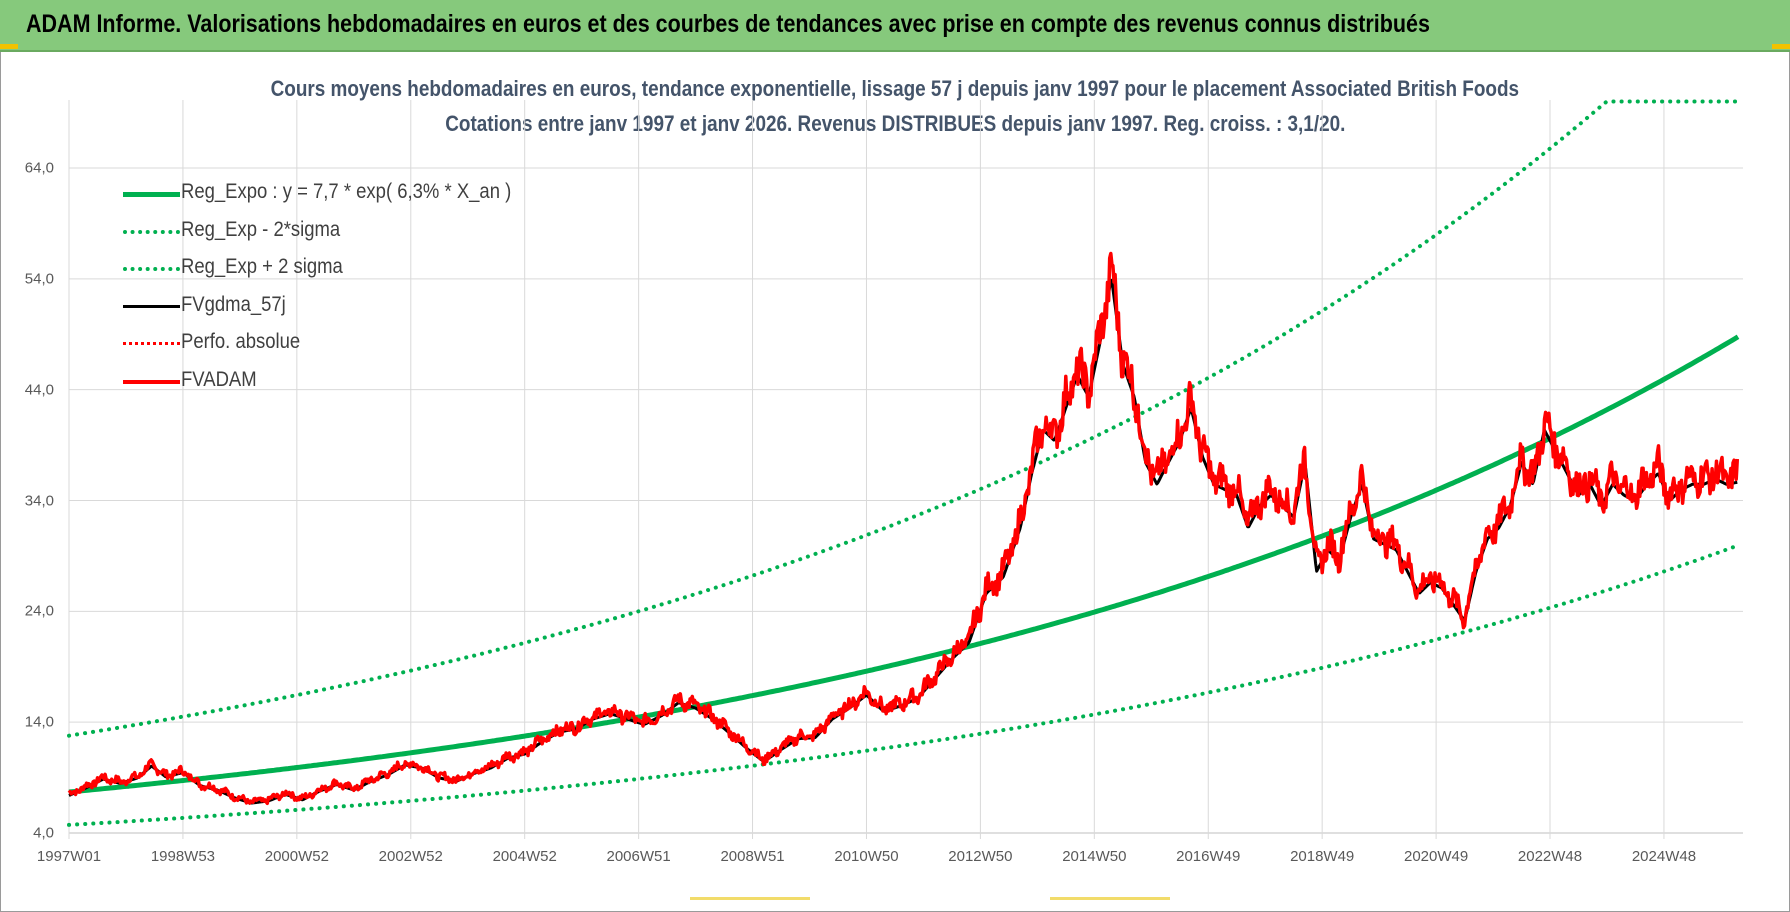  Describe the element at coordinates (1208, 856) in the screenshot. I see `x-tick-label: 2016W49` at that location.